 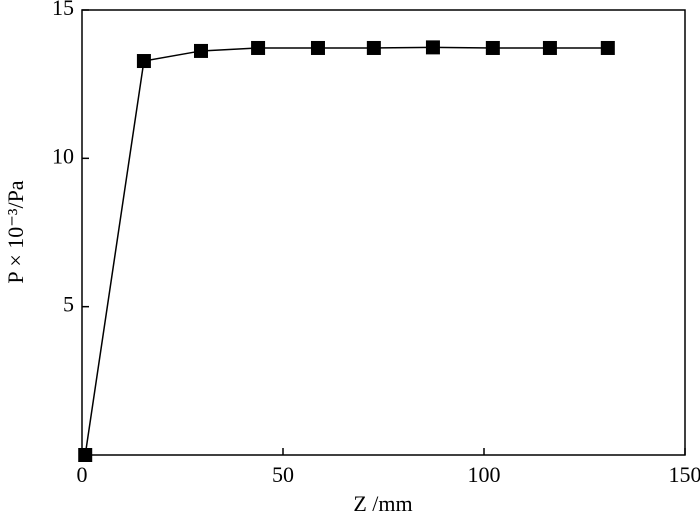 What do you see at coordinates (382, 503) in the screenshot?
I see `x-axis-label: Z /mm` at bounding box center [382, 503].